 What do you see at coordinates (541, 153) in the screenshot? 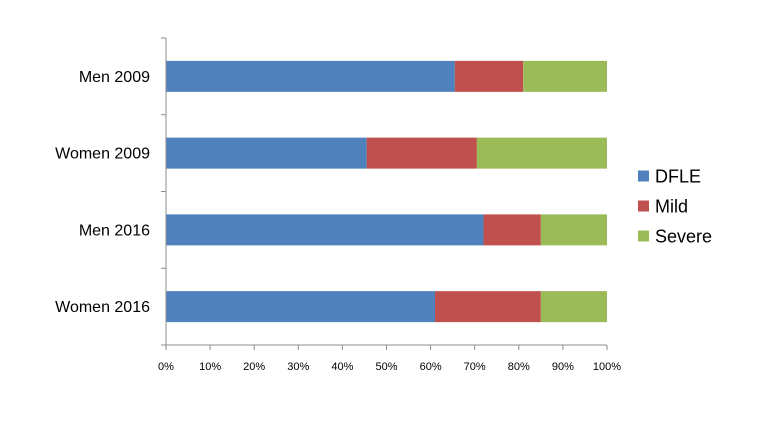
I see `bar-severe-women-2009` at bounding box center [541, 153].